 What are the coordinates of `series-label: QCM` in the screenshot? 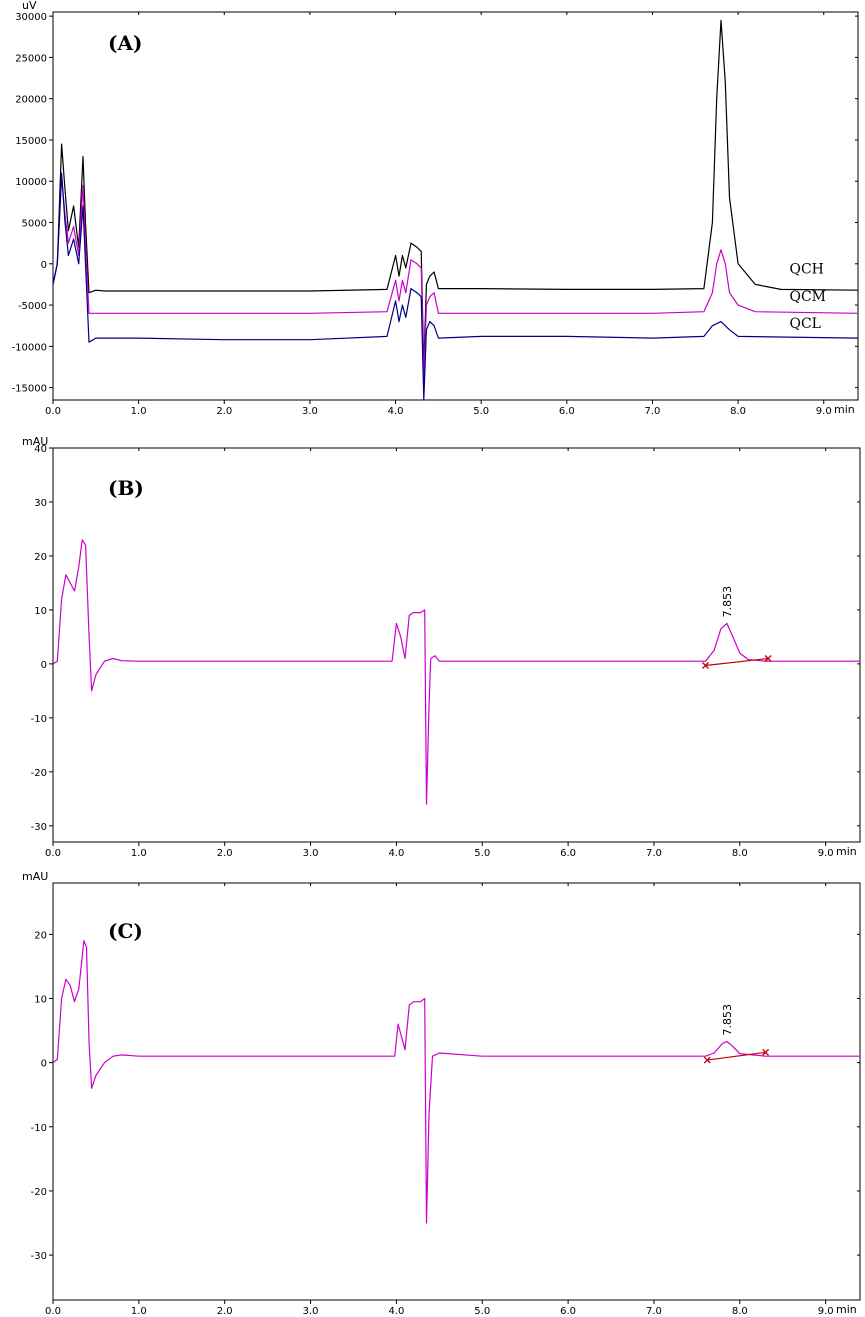 It's located at (807, 297).